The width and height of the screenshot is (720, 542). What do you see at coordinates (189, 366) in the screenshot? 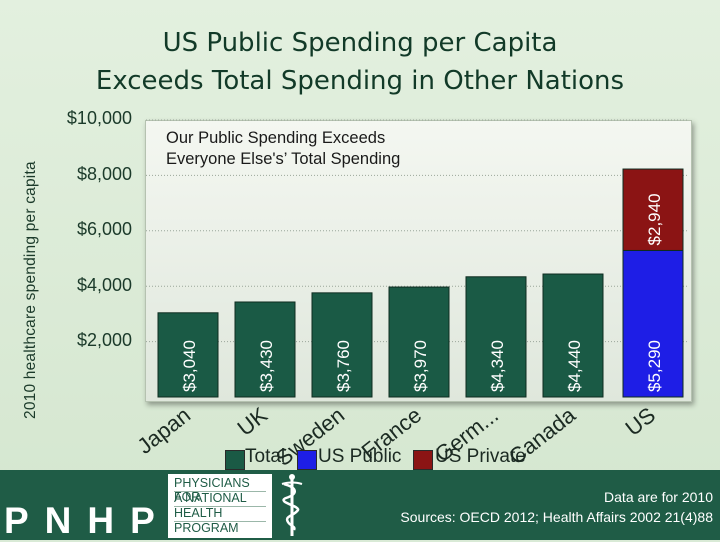
I see `data-label: $3,040` at bounding box center [189, 366].